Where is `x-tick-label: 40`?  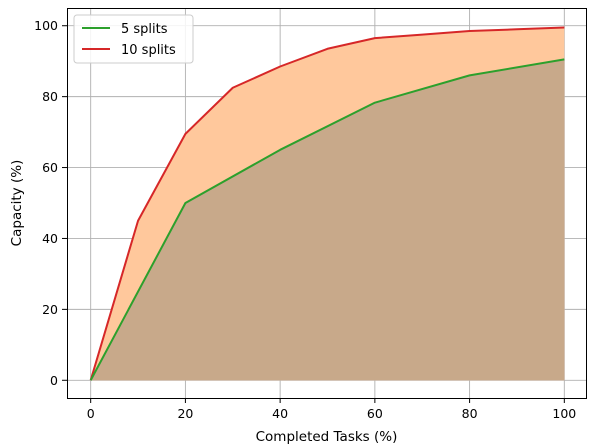 x-tick-label: 40 is located at coordinates (280, 413).